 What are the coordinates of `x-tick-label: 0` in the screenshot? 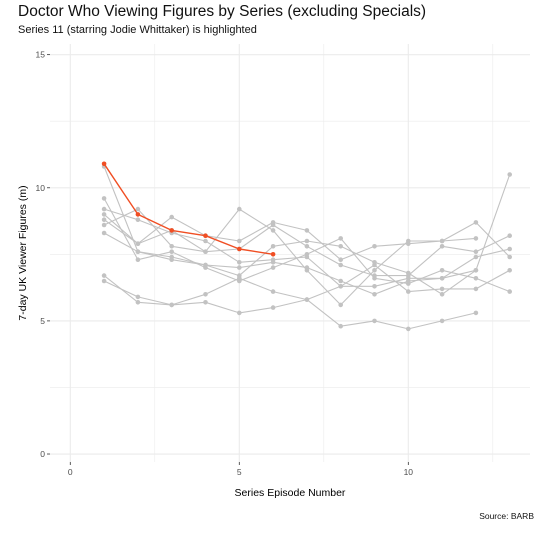 It's located at (70, 472).